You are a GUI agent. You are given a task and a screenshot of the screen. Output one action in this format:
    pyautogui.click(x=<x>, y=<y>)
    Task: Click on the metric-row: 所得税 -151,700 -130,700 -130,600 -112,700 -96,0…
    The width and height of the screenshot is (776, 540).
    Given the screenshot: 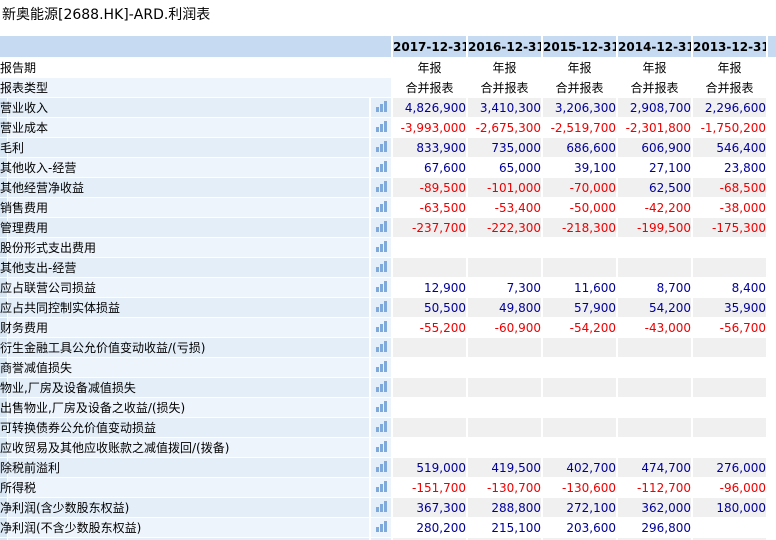 What is the action you would take?
    pyautogui.click(x=388, y=488)
    